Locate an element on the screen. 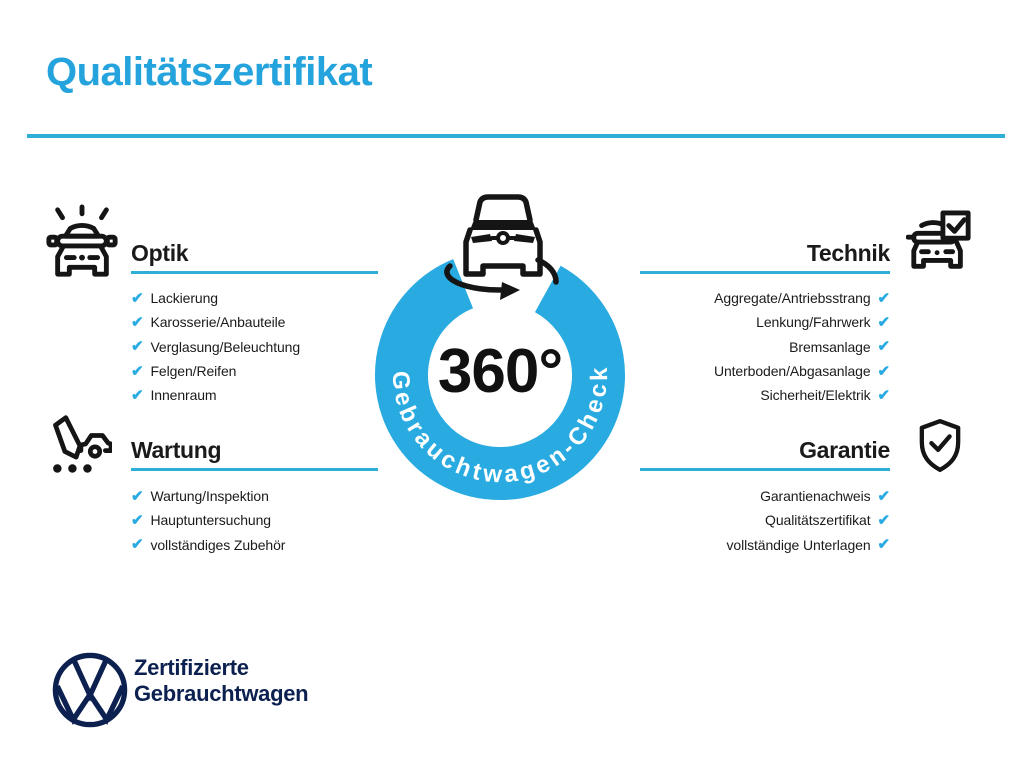 This screenshot has height=768, width=1024. list-item: vollständige Unterlagen ✔ is located at coordinates (809, 545).